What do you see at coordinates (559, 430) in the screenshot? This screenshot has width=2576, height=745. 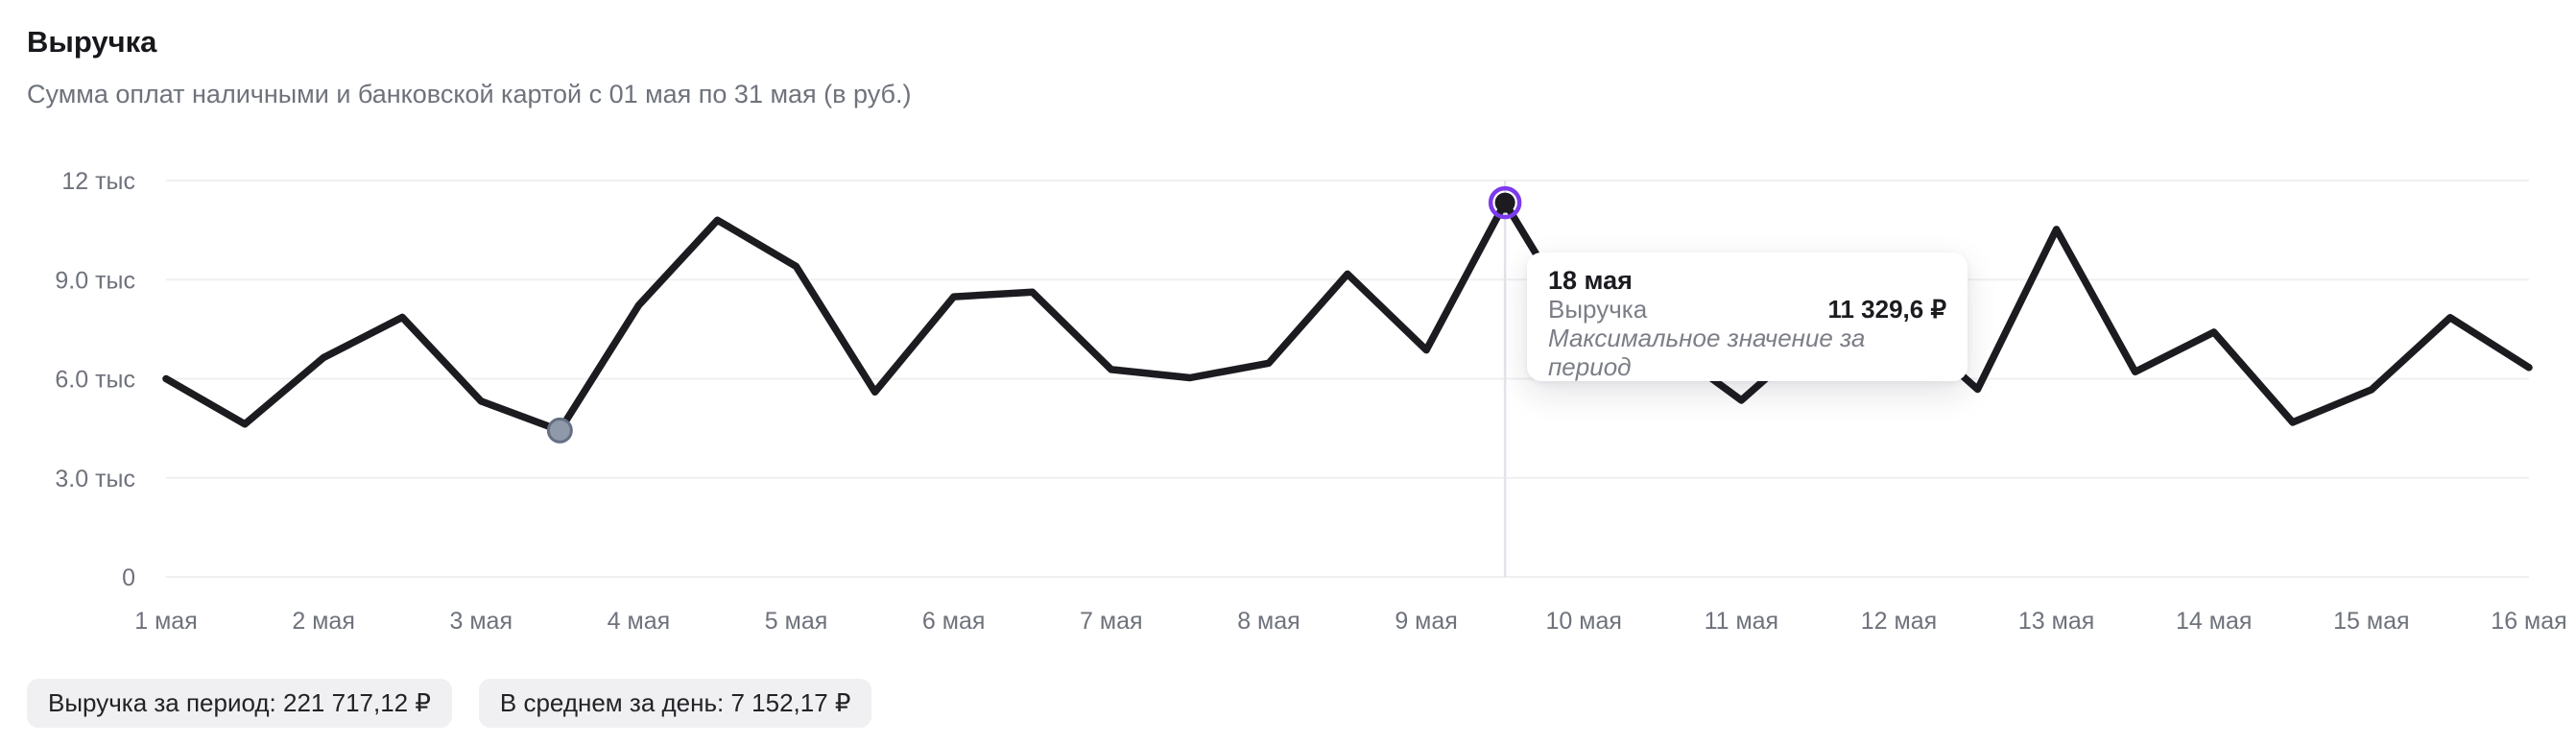 I see `min-point-marker` at bounding box center [559, 430].